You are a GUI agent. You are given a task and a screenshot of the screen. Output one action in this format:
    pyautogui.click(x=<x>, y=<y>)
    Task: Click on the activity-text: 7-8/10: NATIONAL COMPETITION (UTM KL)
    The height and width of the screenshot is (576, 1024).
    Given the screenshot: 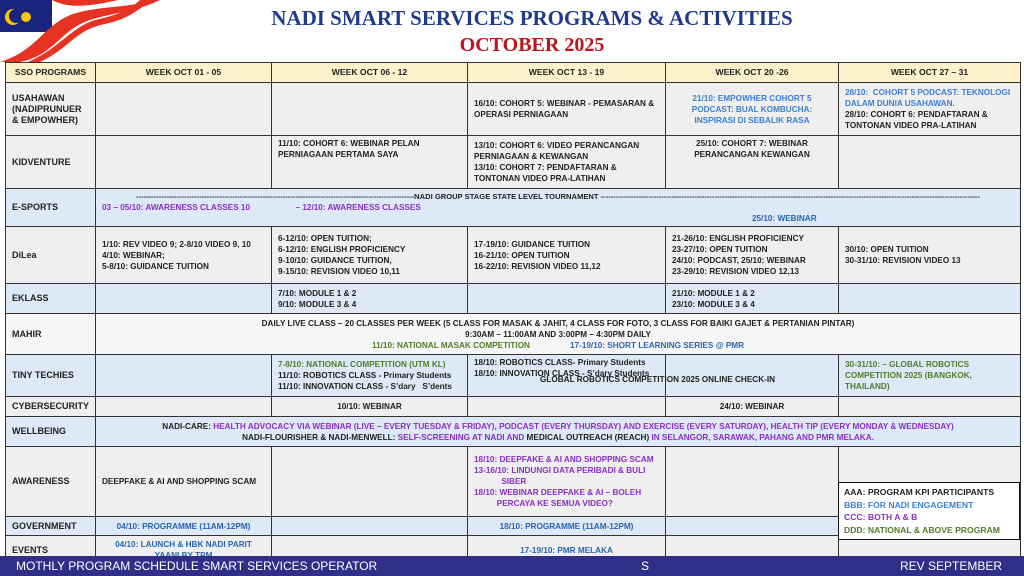 What is the action you would take?
    pyautogui.click(x=362, y=364)
    